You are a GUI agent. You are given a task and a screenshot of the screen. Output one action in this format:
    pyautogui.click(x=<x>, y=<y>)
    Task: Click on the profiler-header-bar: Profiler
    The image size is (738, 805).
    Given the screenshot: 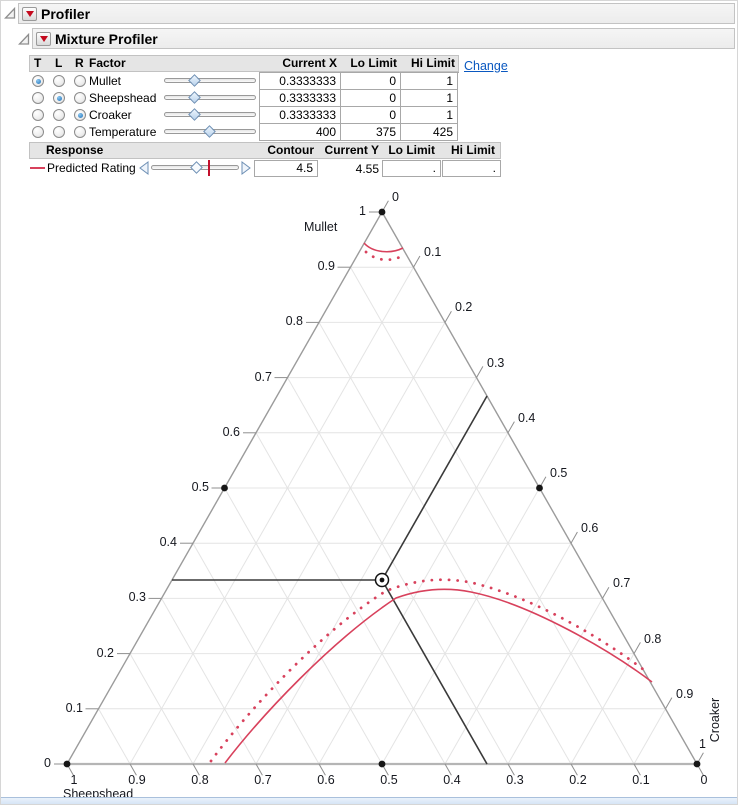 What is the action you would take?
    pyautogui.click(x=376, y=13)
    